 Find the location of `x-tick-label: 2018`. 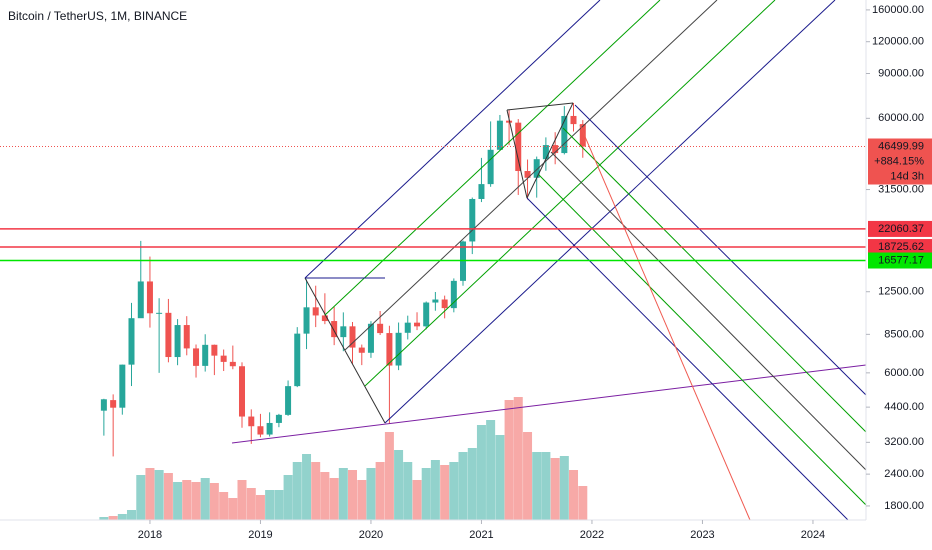

x-tick-label: 2018 is located at coordinates (150, 535).